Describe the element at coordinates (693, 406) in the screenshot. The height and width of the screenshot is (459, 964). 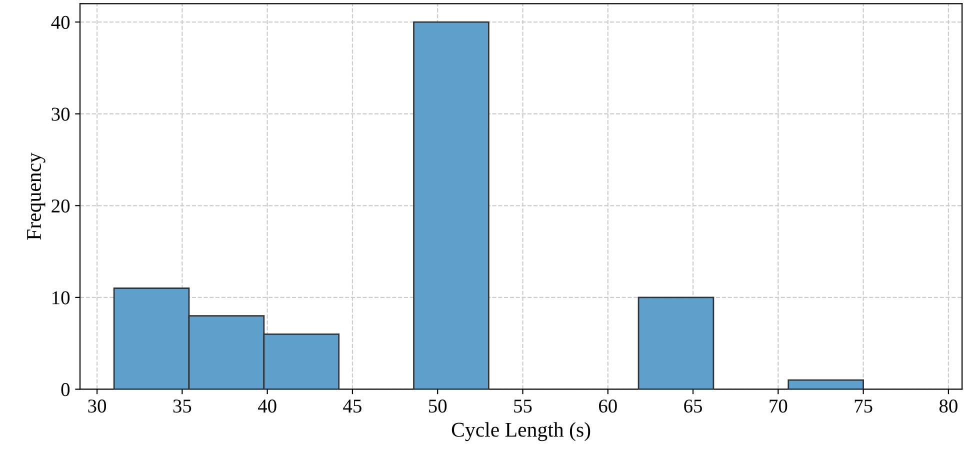
I see `x-tick-label: 65` at that location.